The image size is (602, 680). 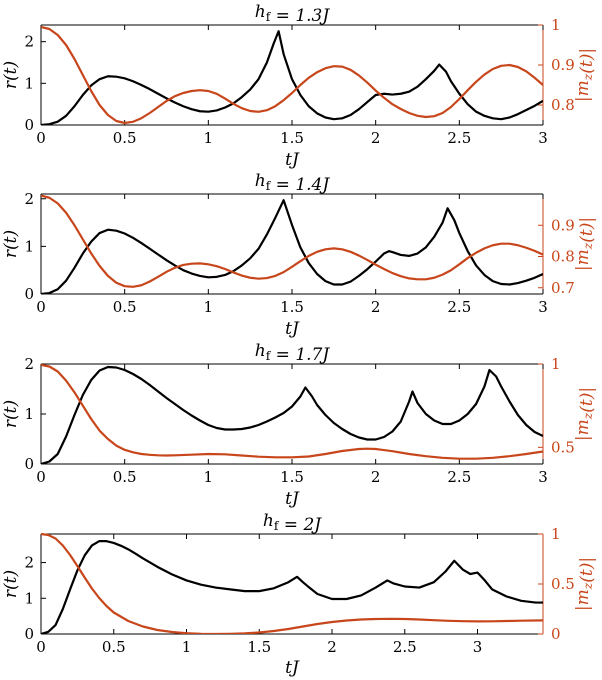 What do you see at coordinates (292, 523) in the screenshot?
I see `panel-title: hf = 2J` at bounding box center [292, 523].